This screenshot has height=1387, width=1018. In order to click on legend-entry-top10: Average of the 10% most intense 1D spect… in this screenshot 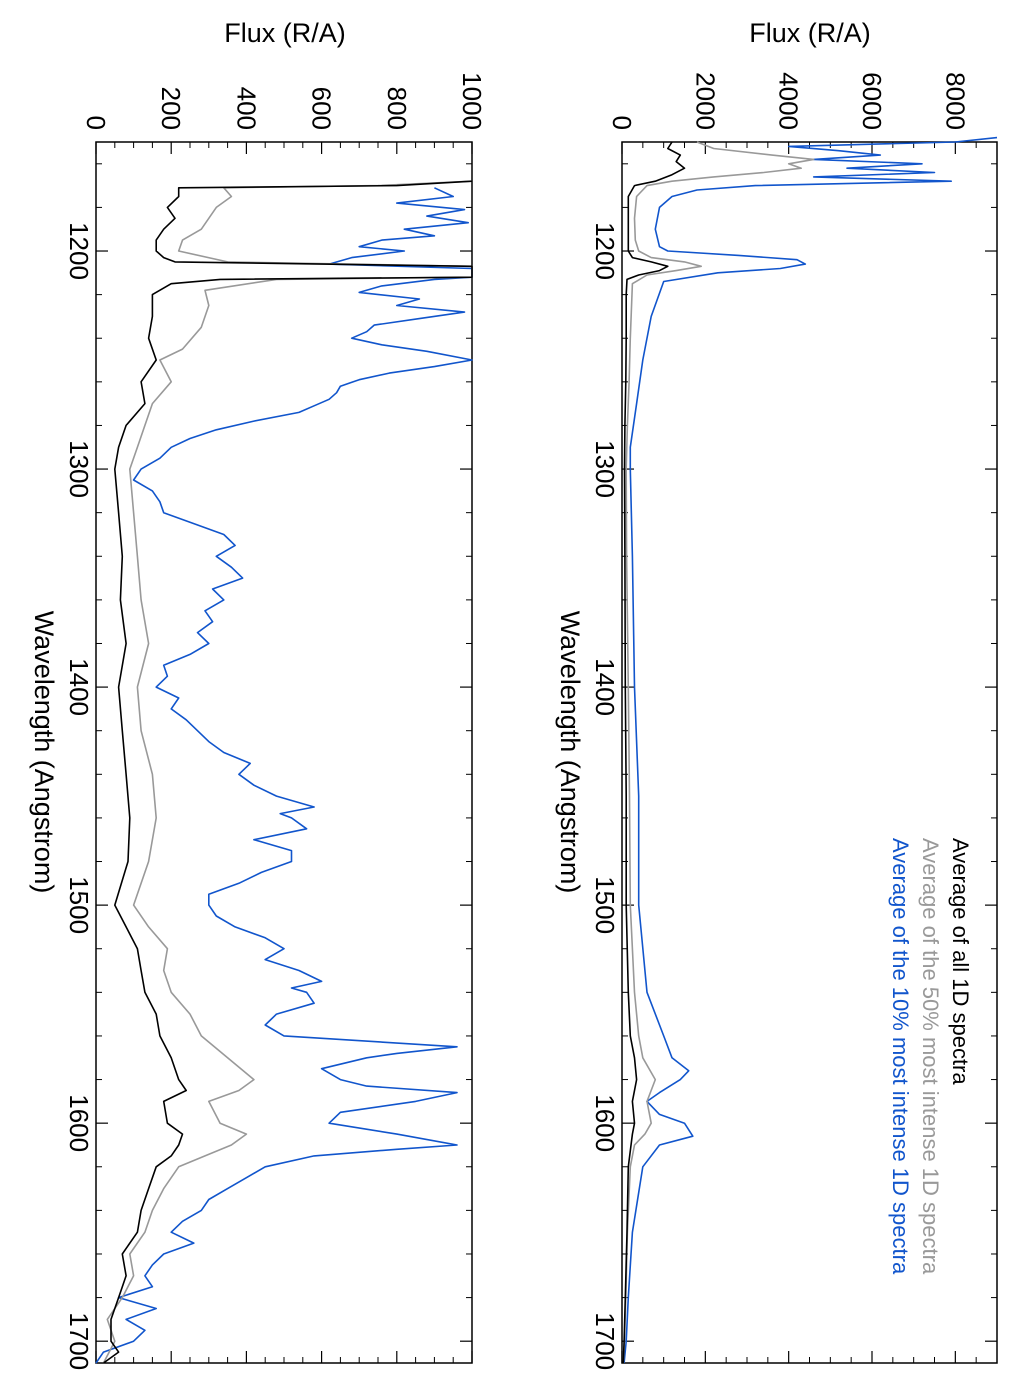, I will do `click(900, 1056)`.